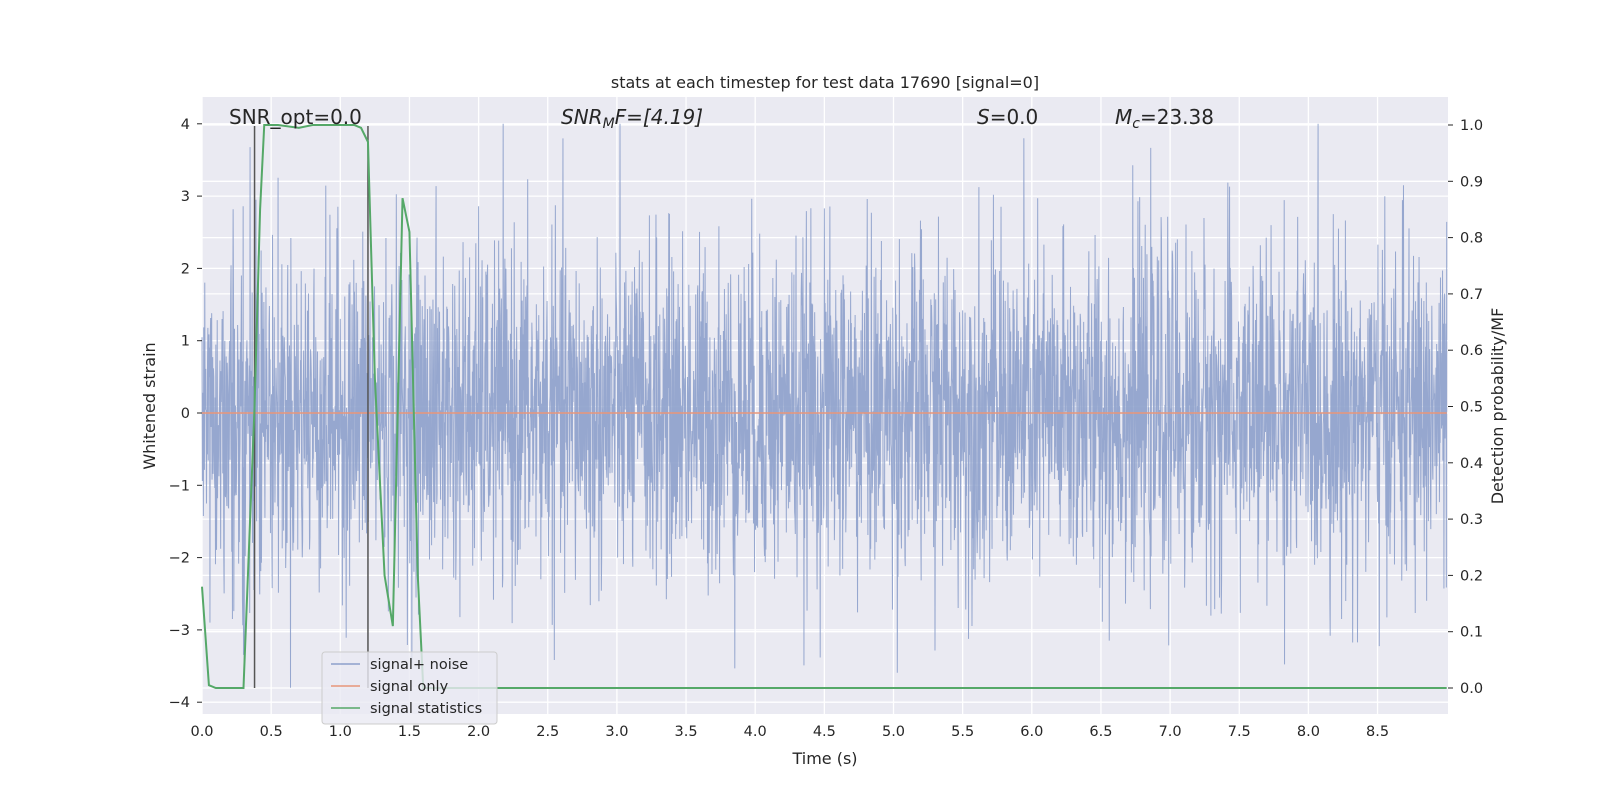 The height and width of the screenshot is (800, 1600). I want to click on y2-tick-label: 0.8, so click(1471, 239).